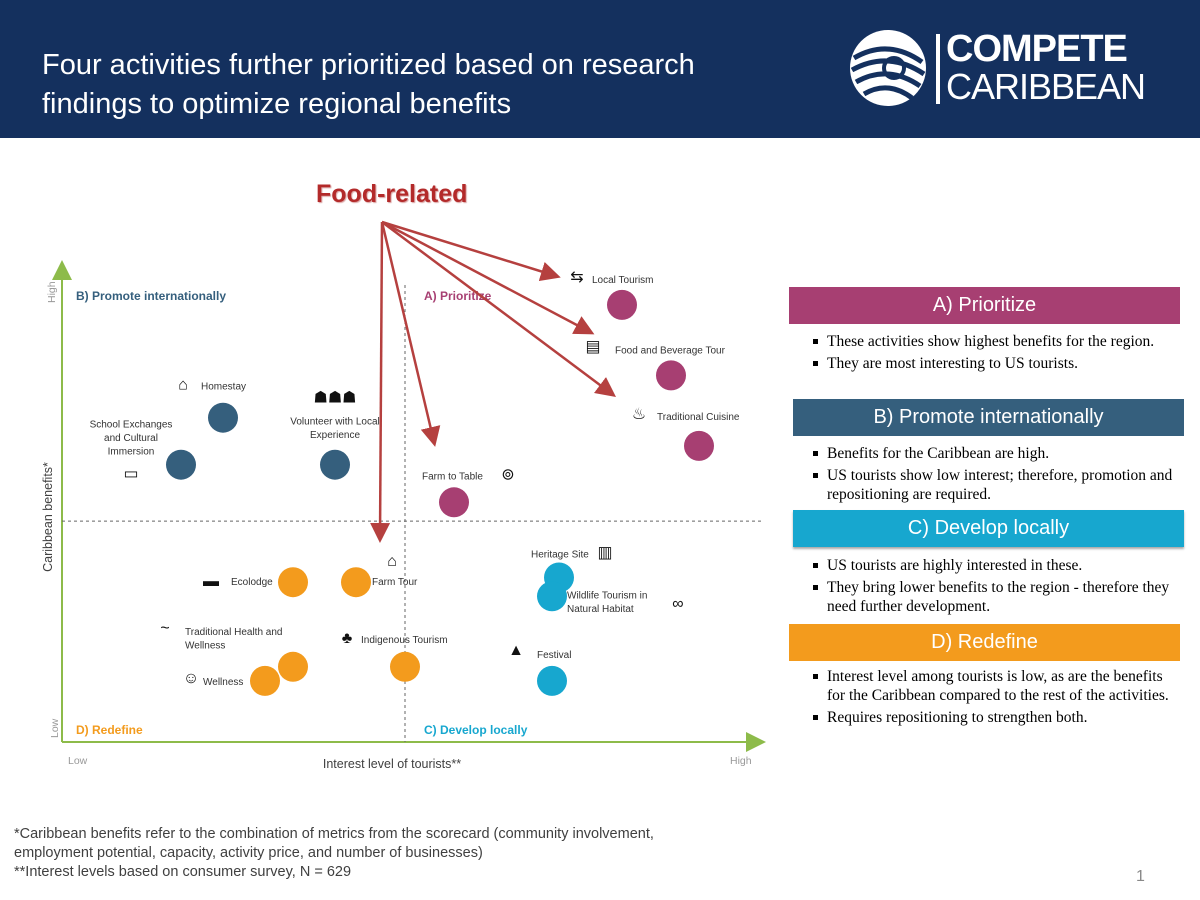  Describe the element at coordinates (392, 764) in the screenshot. I see `x-axis-label: Interest level of tourists**` at that location.